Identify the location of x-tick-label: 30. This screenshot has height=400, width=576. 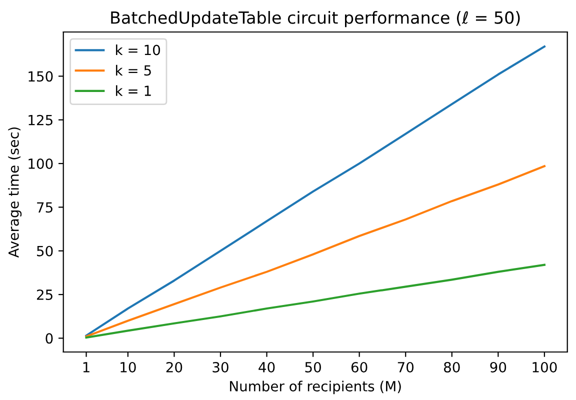
(220, 367).